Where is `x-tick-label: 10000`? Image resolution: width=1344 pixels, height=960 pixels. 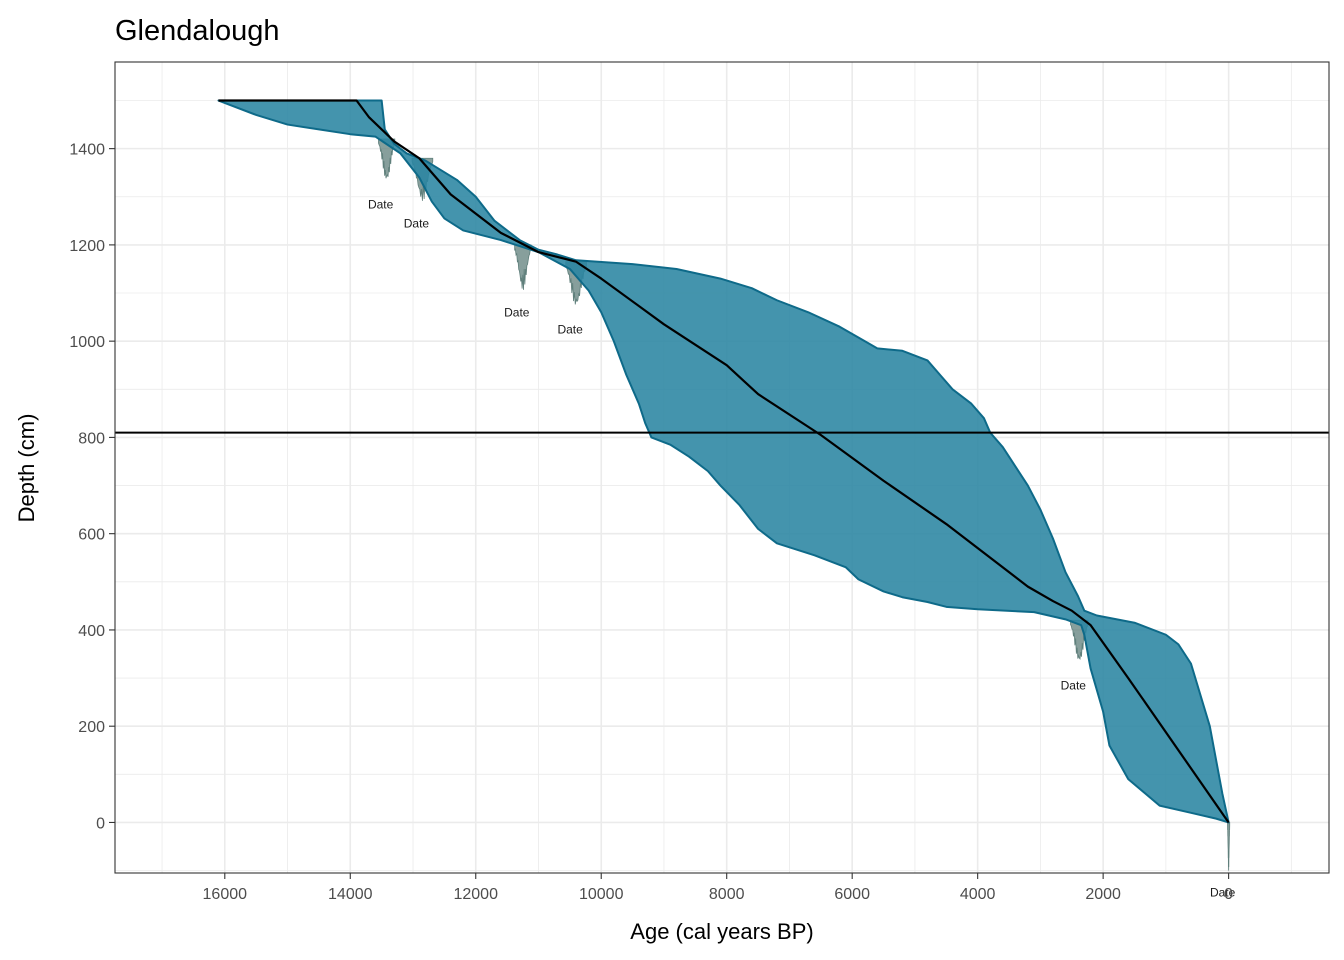 x-tick-label: 10000 is located at coordinates (601, 894).